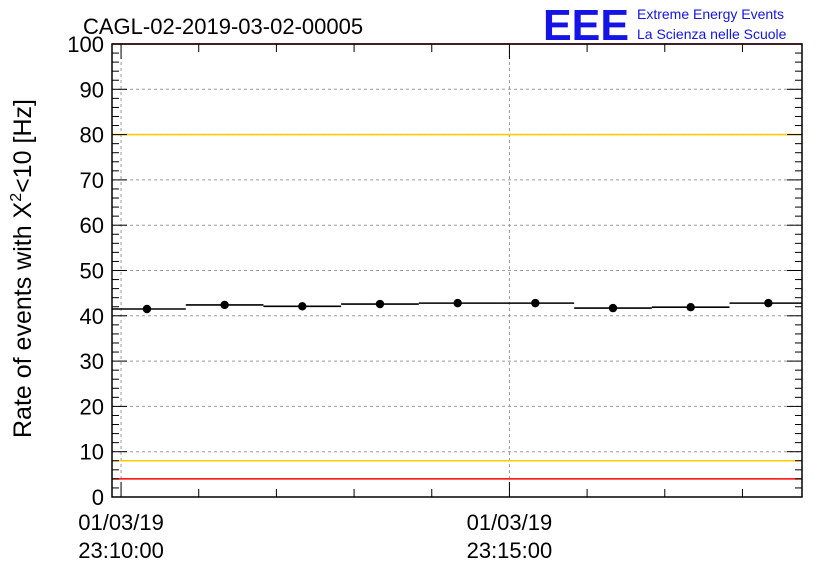 Image resolution: width=836 pixels, height=572 pixels. Describe the element at coordinates (586, 25) in the screenshot. I see `logo-mark: EEE` at that location.